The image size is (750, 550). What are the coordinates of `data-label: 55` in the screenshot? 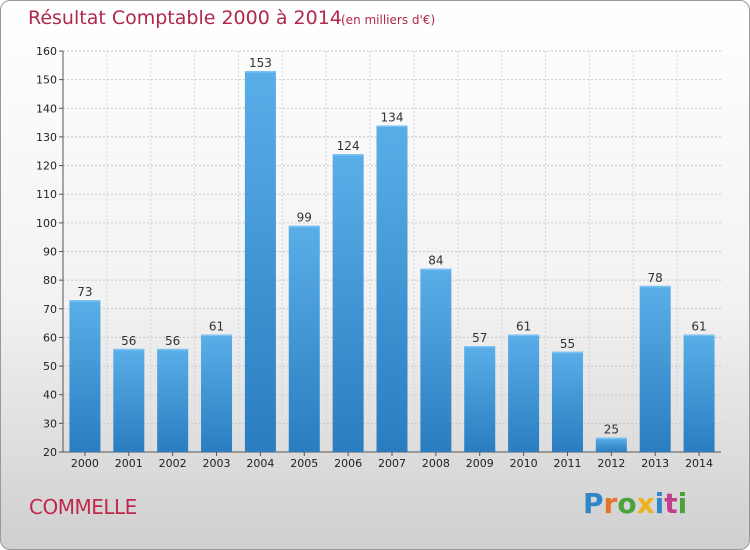 It's located at (567, 344).